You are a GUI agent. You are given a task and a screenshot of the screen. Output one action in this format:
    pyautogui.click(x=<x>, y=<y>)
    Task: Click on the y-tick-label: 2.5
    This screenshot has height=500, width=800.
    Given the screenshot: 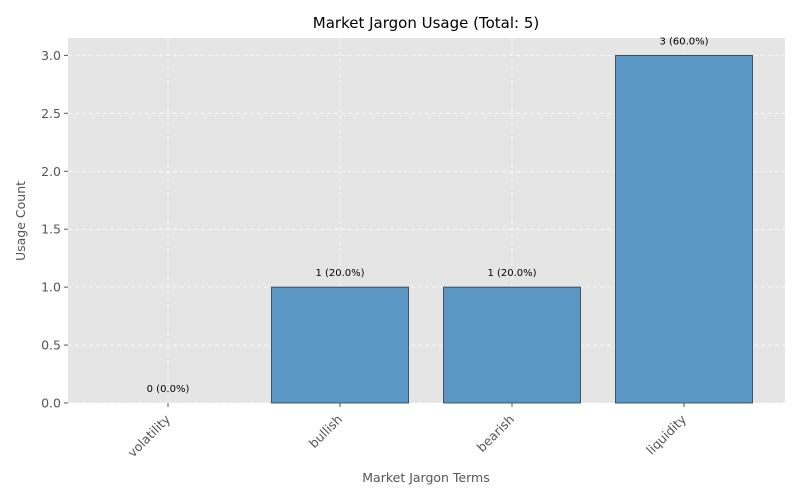 What is the action you would take?
    pyautogui.click(x=51, y=113)
    